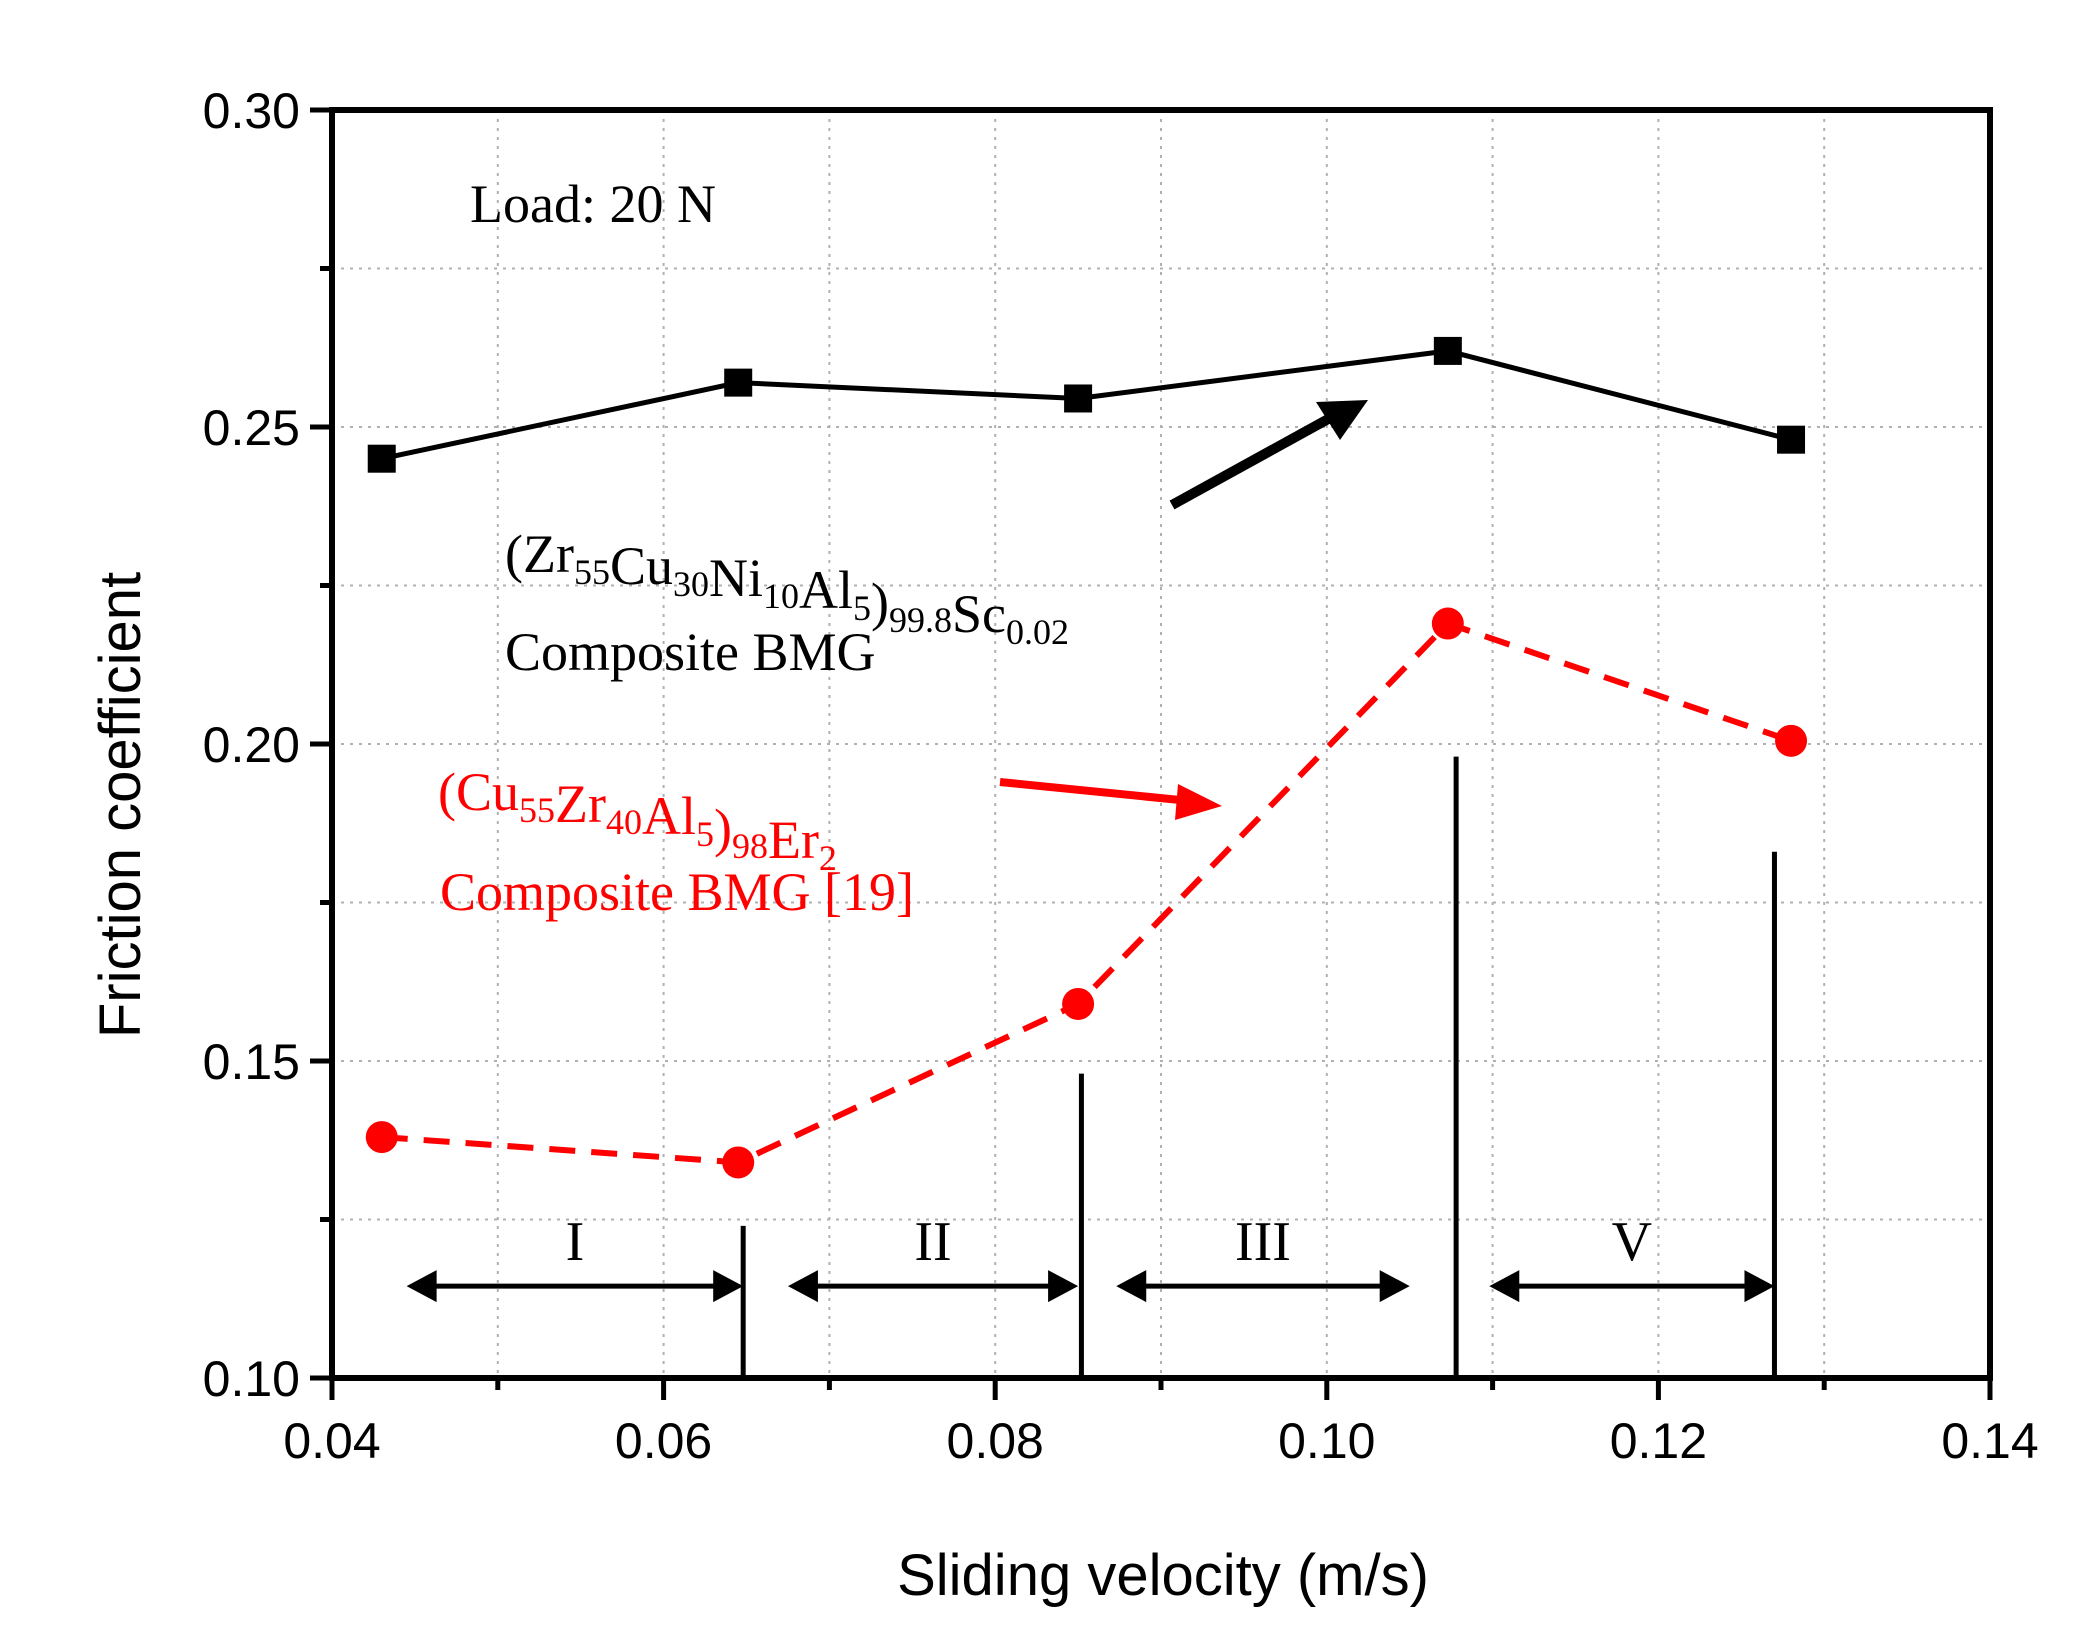 The width and height of the screenshot is (2086, 1644). Describe the element at coordinates (690, 652) in the screenshot. I see `black-series-label-name: Composite BMG` at that location.